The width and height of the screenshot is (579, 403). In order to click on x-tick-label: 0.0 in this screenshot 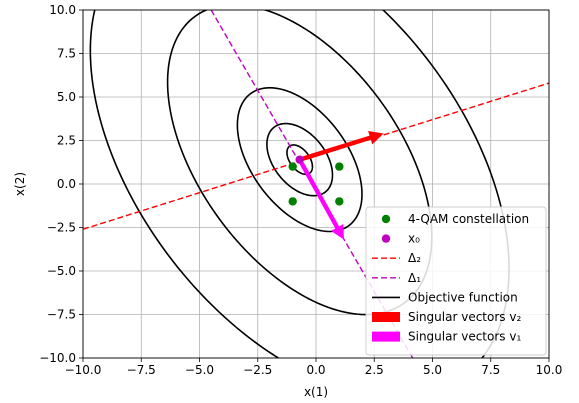, I will do `click(315, 370)`.